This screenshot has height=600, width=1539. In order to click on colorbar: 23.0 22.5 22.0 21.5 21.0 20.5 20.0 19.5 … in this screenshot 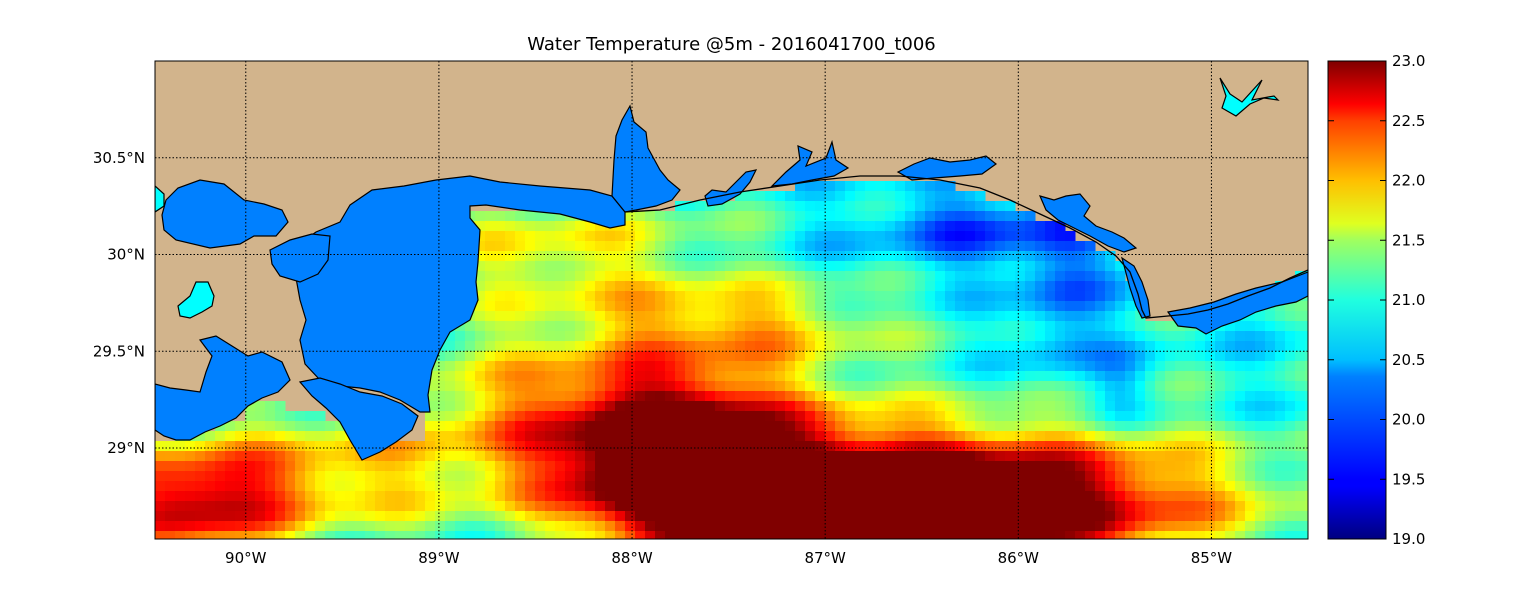, I will do `click(1376, 300)`.